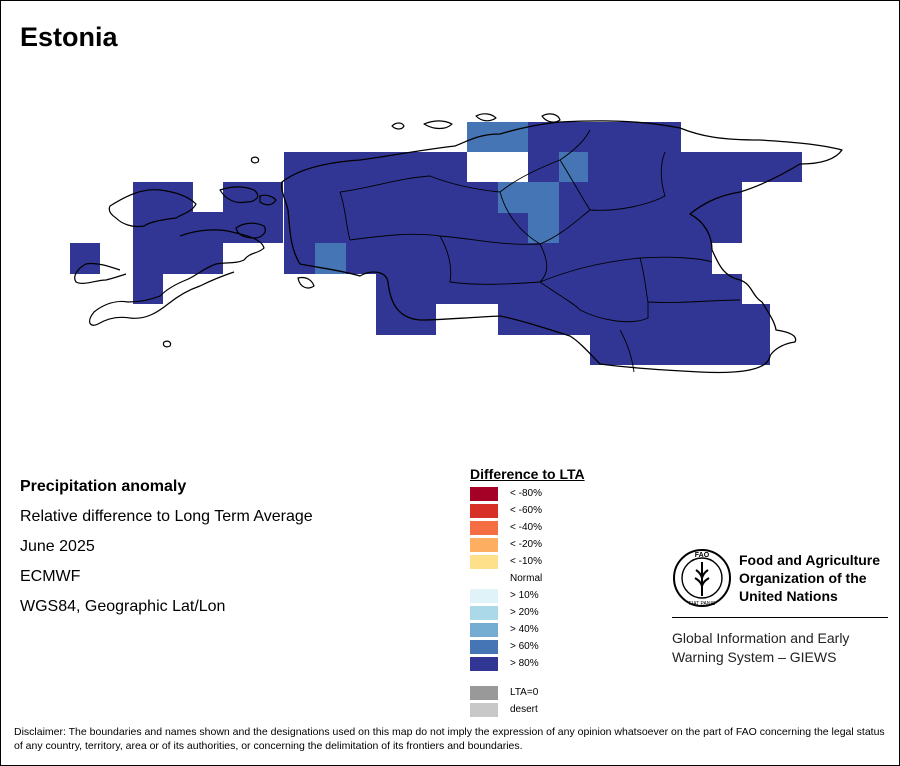 This screenshot has width=900, height=766. I want to click on legend-label: < -40%, so click(526, 527).